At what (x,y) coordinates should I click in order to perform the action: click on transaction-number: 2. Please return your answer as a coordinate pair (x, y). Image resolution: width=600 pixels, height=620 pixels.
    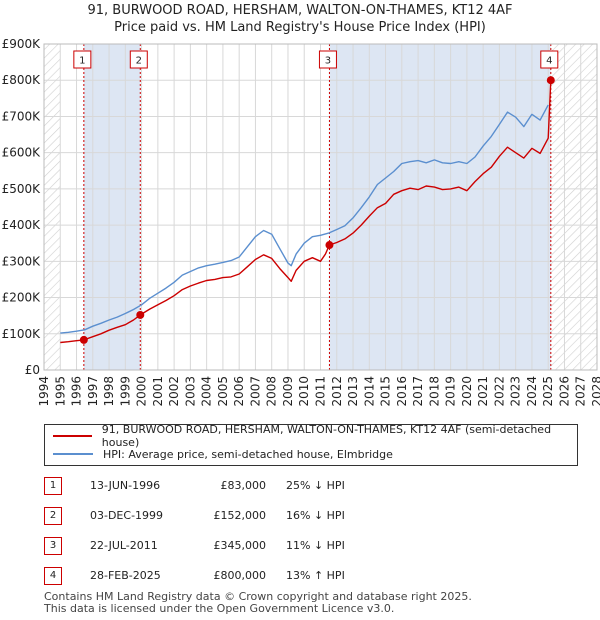
    Looking at the image, I should click on (53, 516).